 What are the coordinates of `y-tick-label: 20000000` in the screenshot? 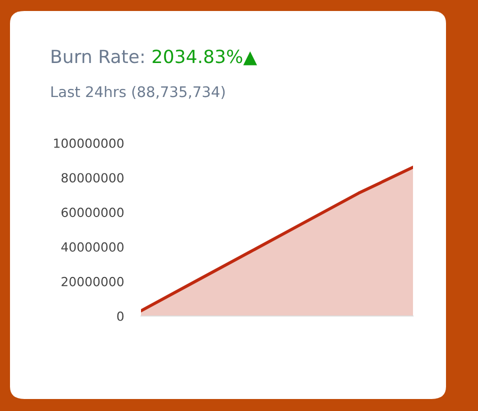 It's located at (93, 281).